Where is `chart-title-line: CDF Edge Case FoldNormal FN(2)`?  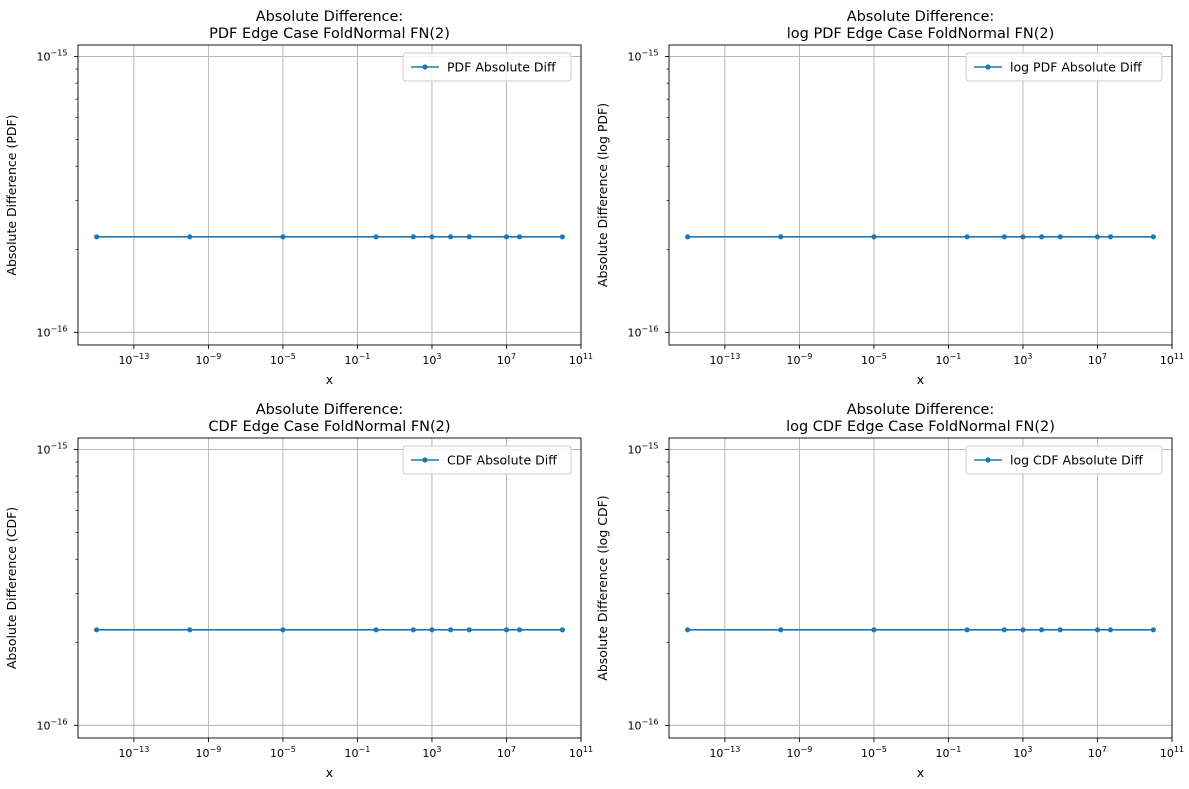
chart-title-line: CDF Edge Case FoldNormal FN(2) is located at coordinates (329, 427).